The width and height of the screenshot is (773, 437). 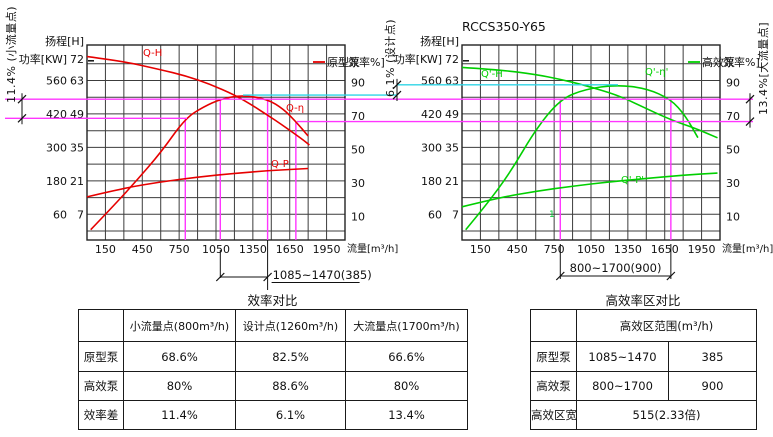 I want to click on table-row: 原型泵 68.6% 82.5% 66.6%, so click(x=273, y=356).